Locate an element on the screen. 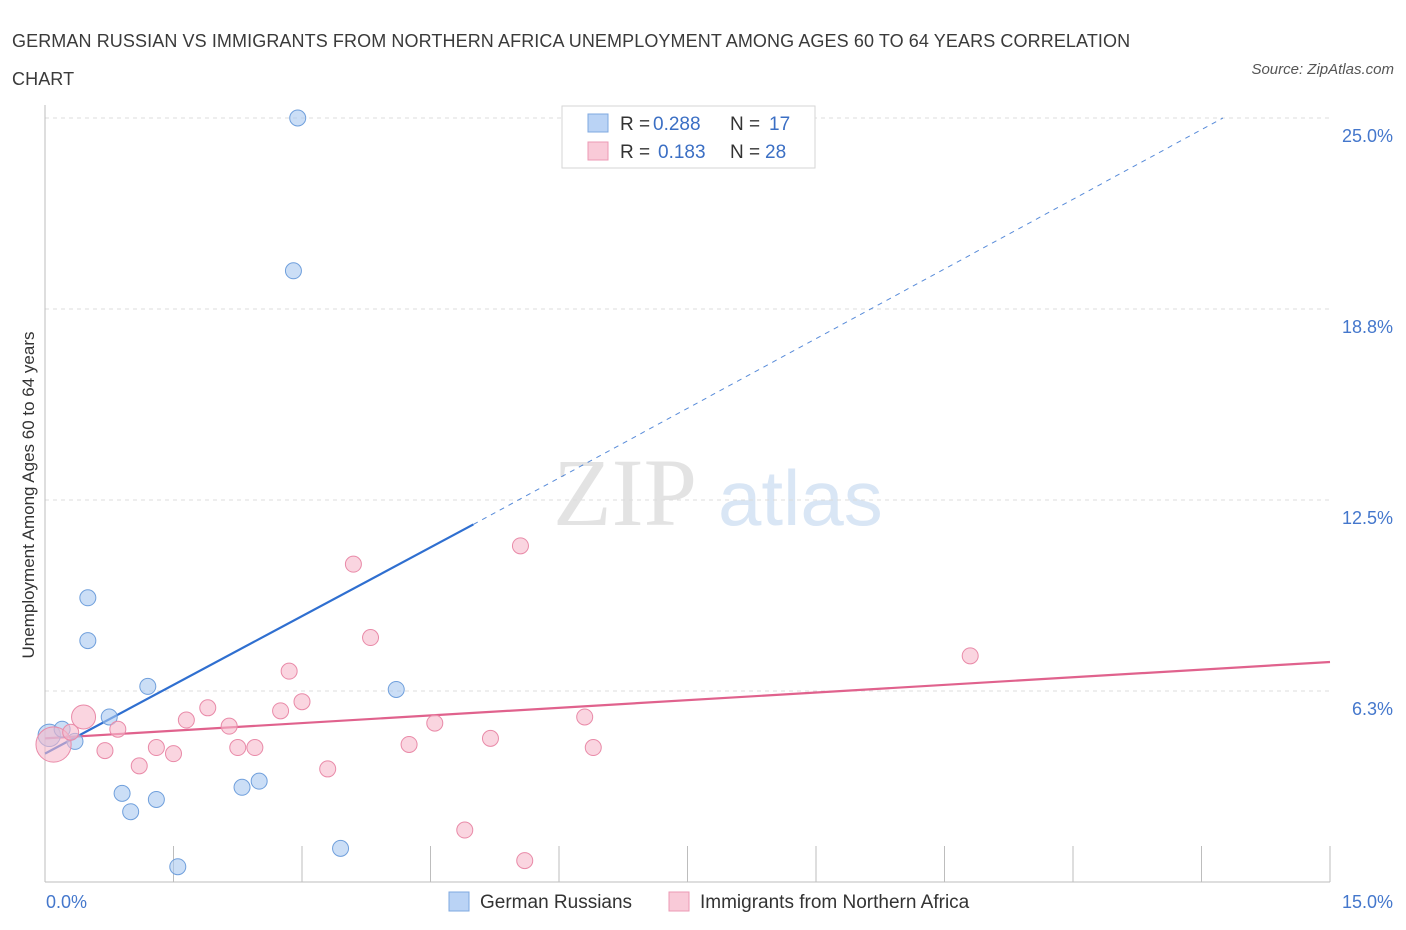 The width and height of the screenshot is (1406, 930). watermark-atlas: atlas is located at coordinates (800, 498).